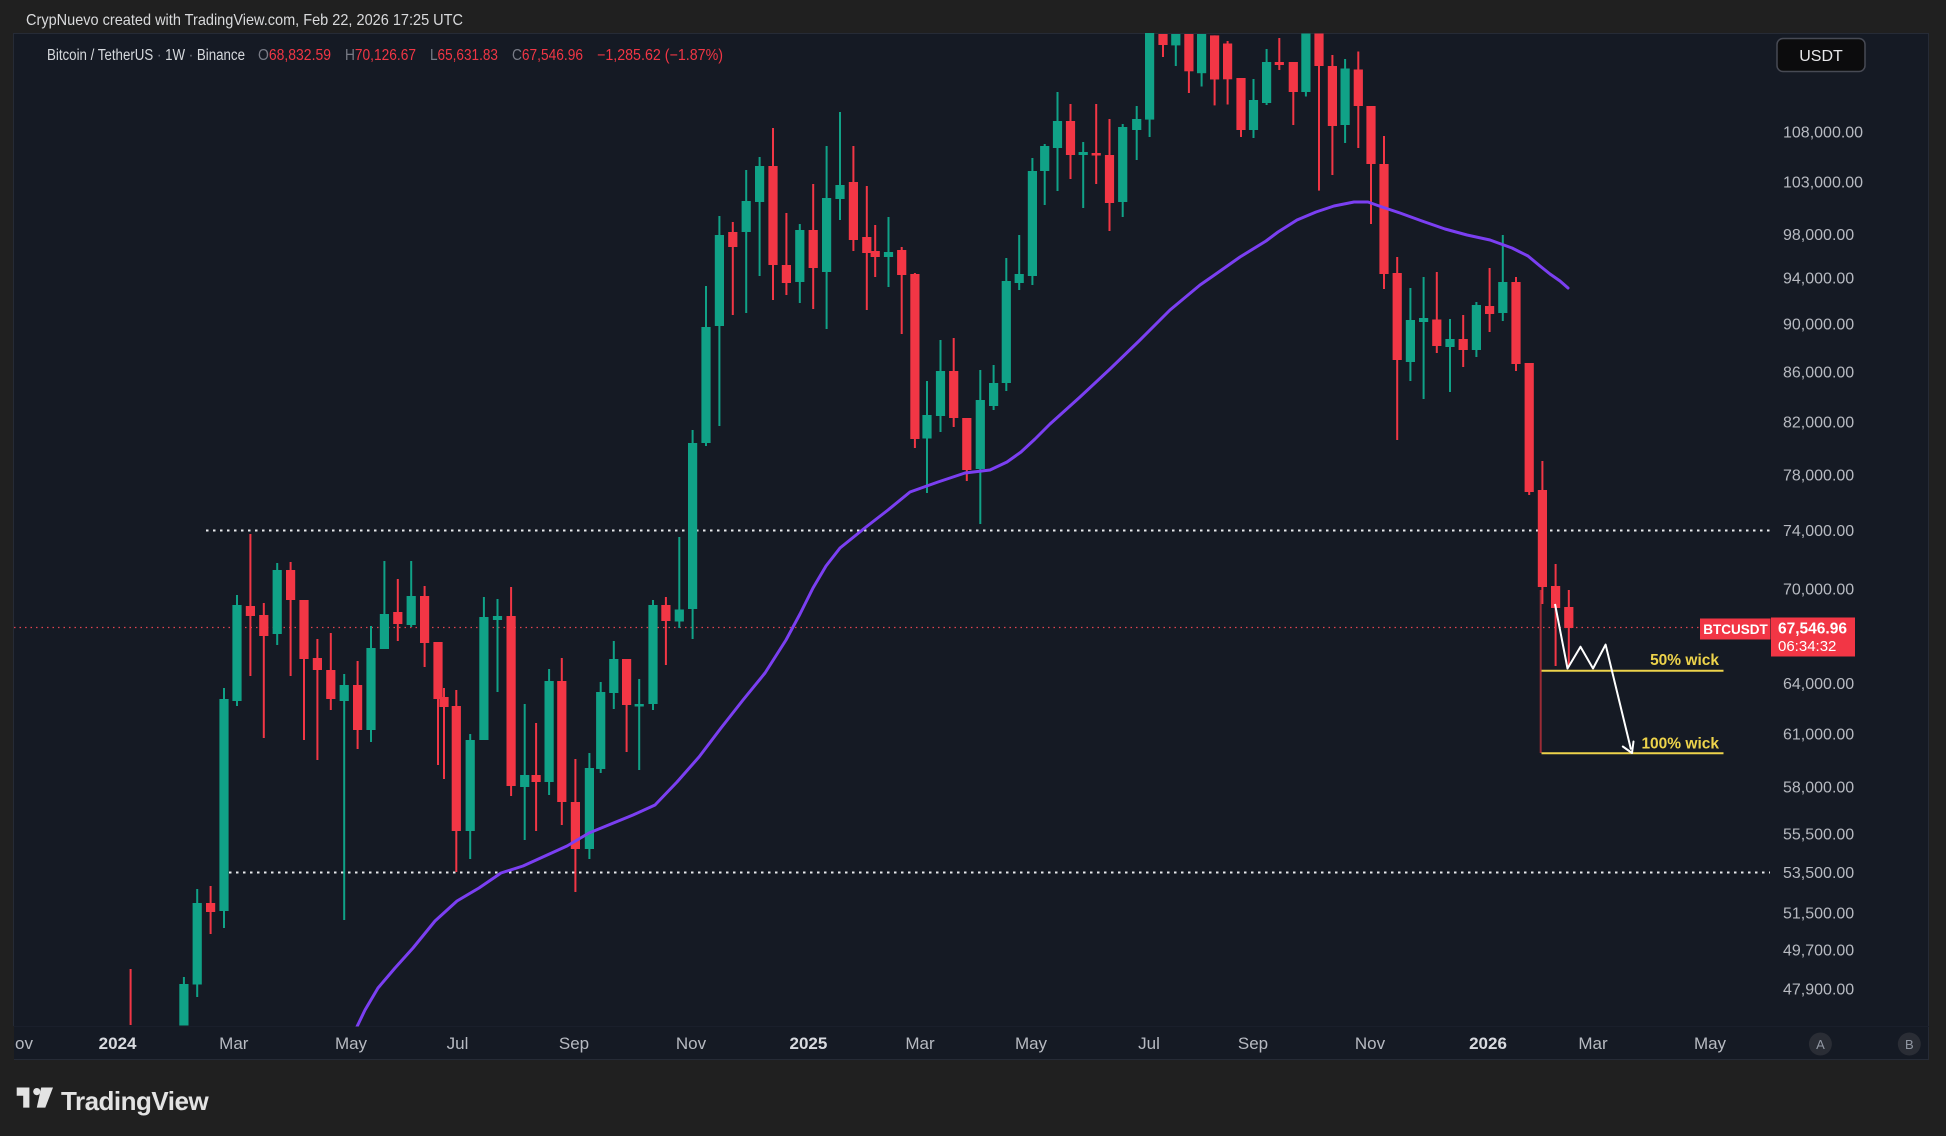  What do you see at coordinates (1812, 629) in the screenshot?
I see `svg-text: 67,546.96` at bounding box center [1812, 629].